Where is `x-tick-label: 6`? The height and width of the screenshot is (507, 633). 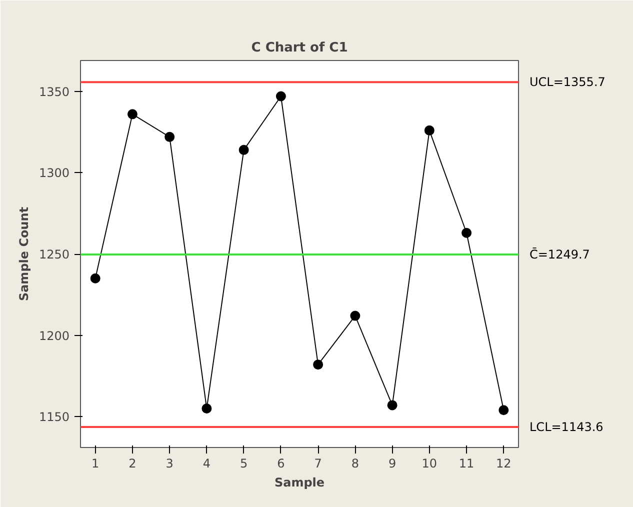 x-tick-label: 6 is located at coordinates (281, 463).